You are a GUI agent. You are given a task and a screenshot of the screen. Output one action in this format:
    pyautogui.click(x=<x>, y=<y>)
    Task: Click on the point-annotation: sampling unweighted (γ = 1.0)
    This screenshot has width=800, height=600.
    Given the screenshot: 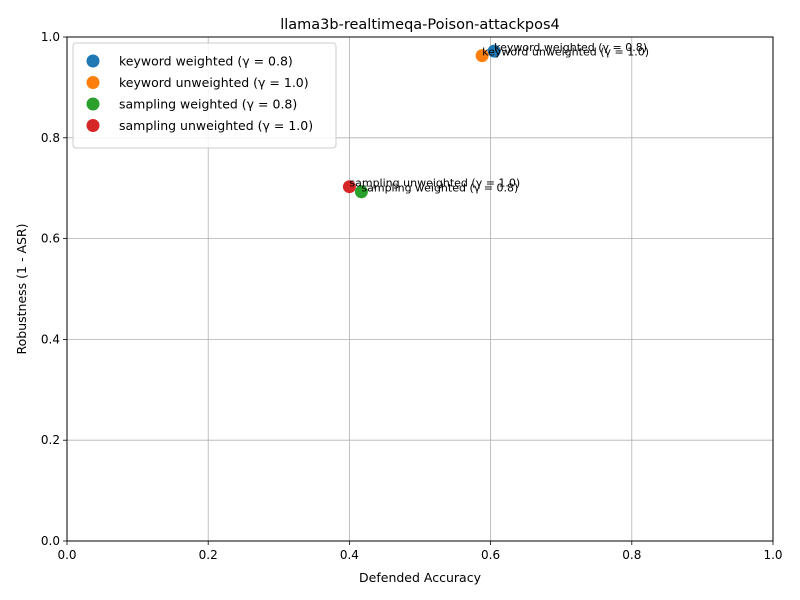 What is the action you would take?
    pyautogui.click(x=434, y=183)
    